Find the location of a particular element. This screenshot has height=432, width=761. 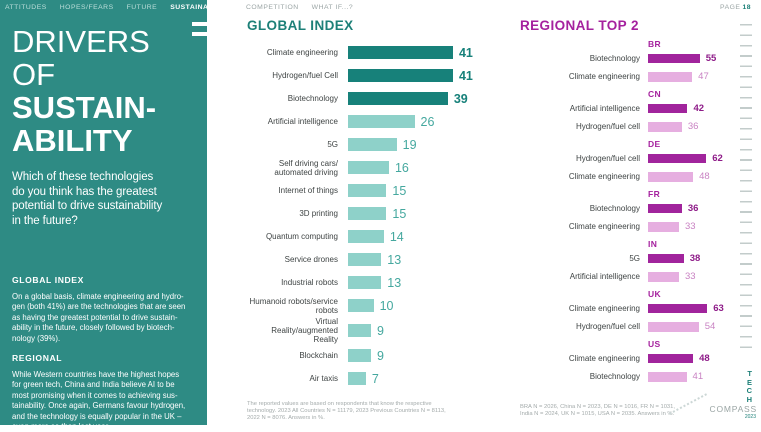

logo-compass-word: COMPASS is located at coordinates (733, 409).